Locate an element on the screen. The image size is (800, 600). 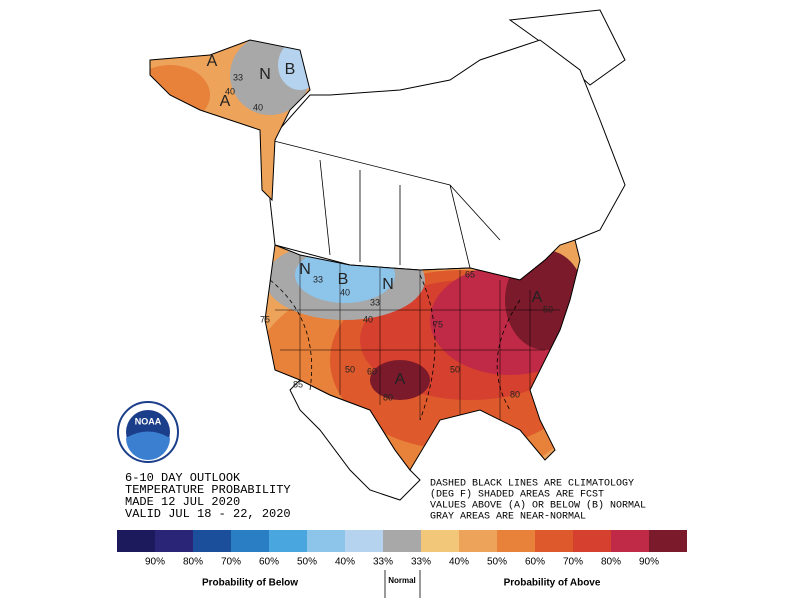
state-lines is located at coordinates (417, 337).